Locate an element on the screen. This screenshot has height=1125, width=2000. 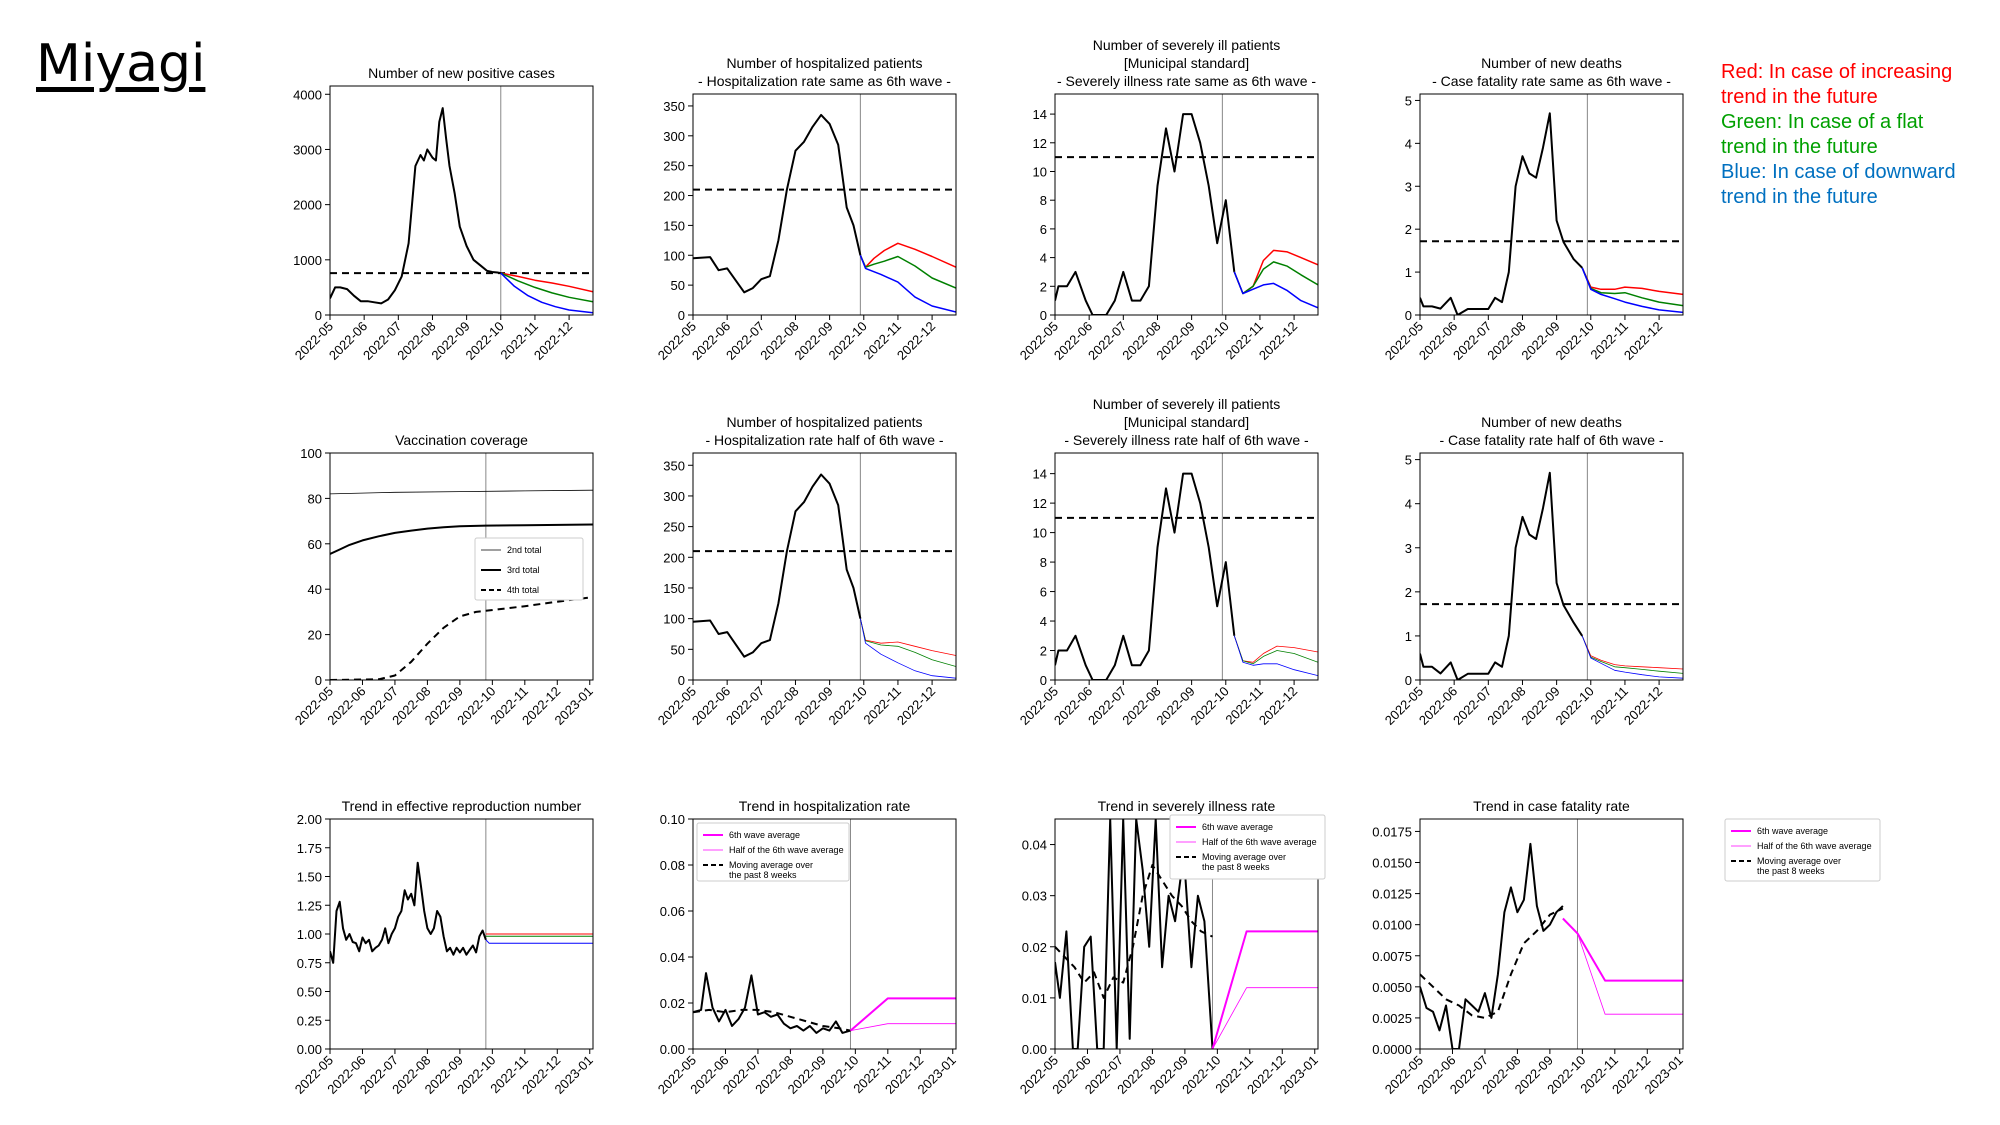
chart-title: Number of new positive cases is located at coordinates (461, 73).